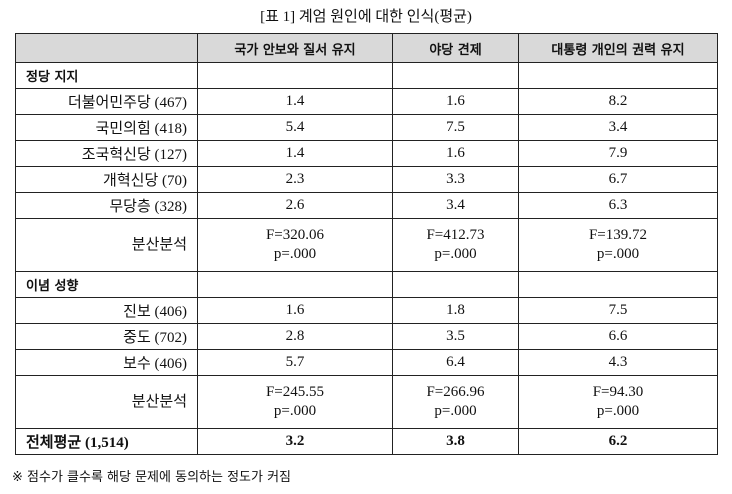  What do you see at coordinates (618, 441) in the screenshot?
I see `cell: 6.2` at bounding box center [618, 441].